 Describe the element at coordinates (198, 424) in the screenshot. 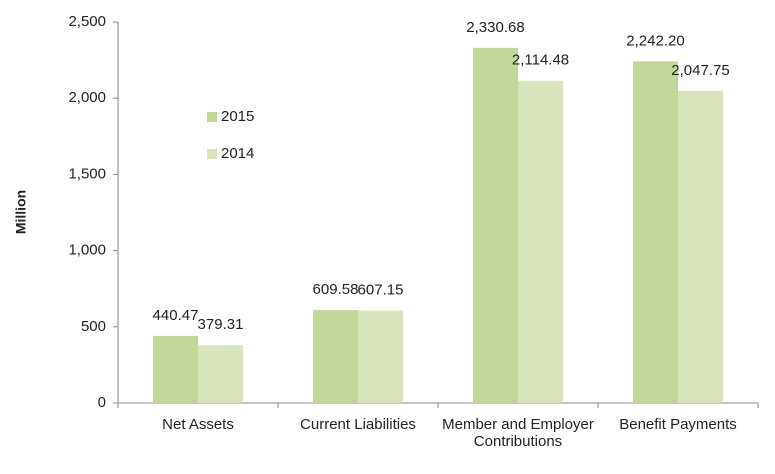

I see `x-tick-label: Net Assets` at that location.